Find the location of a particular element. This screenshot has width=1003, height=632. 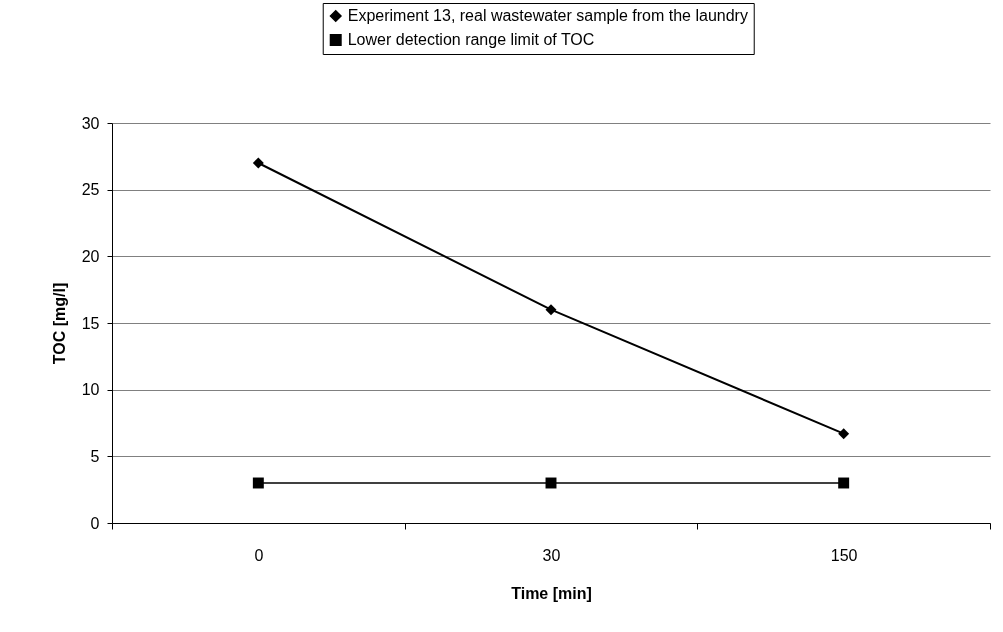

x-axis-title: Time [min] is located at coordinates (551, 593).